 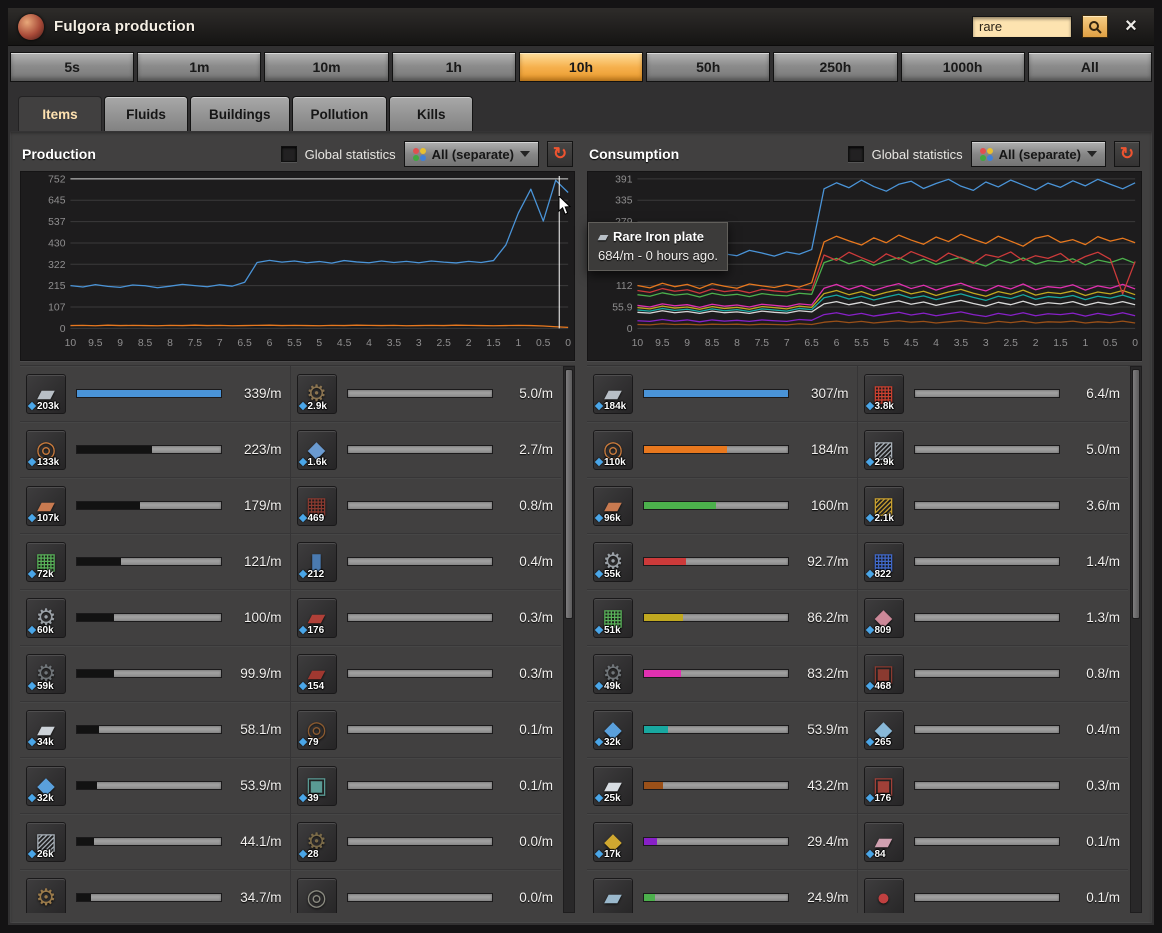 What do you see at coordinates (60, 113) in the screenshot?
I see `tab-items: Items` at bounding box center [60, 113].